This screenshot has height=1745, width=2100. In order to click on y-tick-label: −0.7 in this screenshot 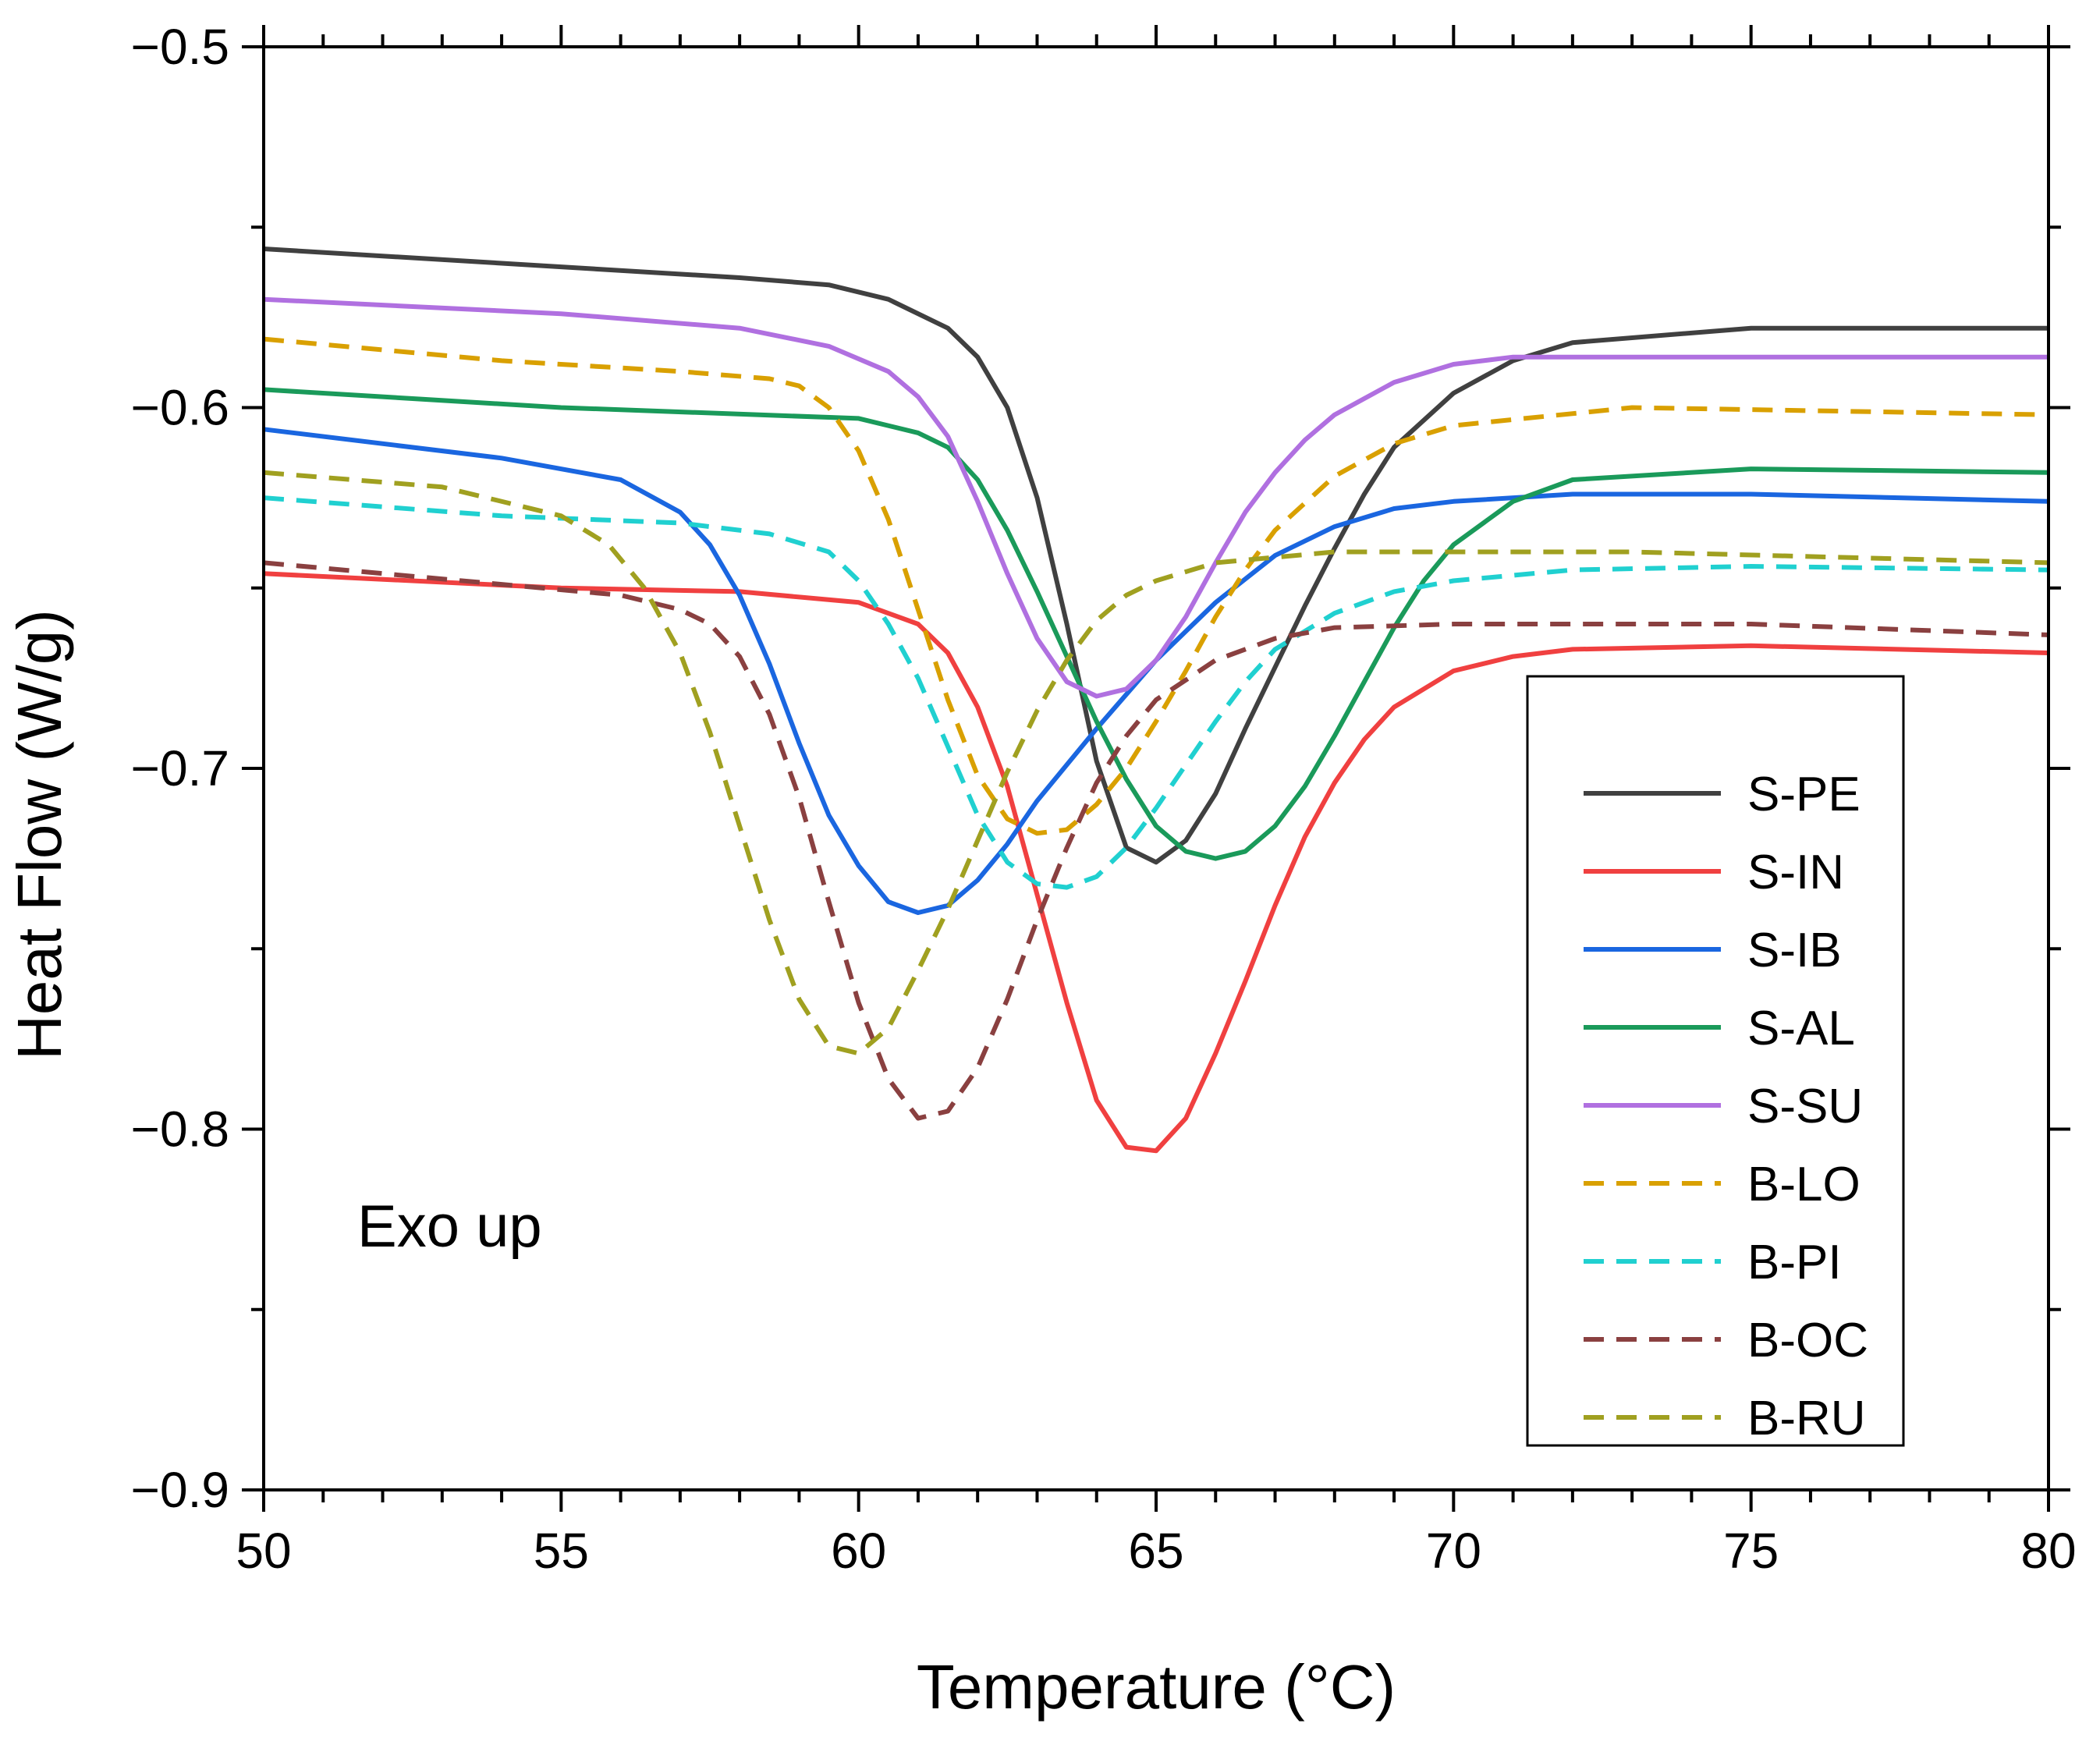, I will do `click(180, 768)`.